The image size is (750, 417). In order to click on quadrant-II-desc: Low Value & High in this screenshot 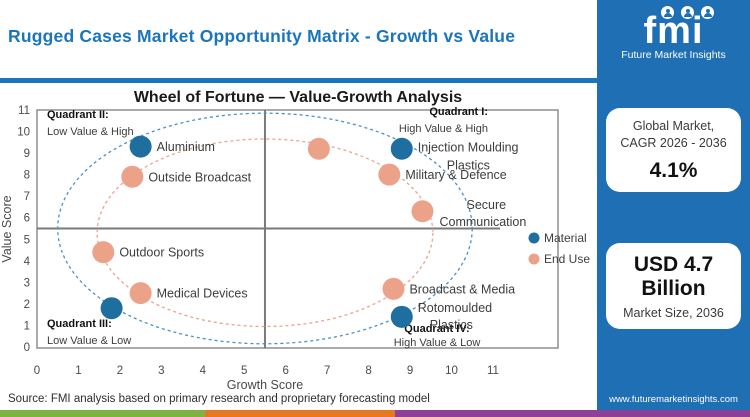, I will do `click(90, 132)`.